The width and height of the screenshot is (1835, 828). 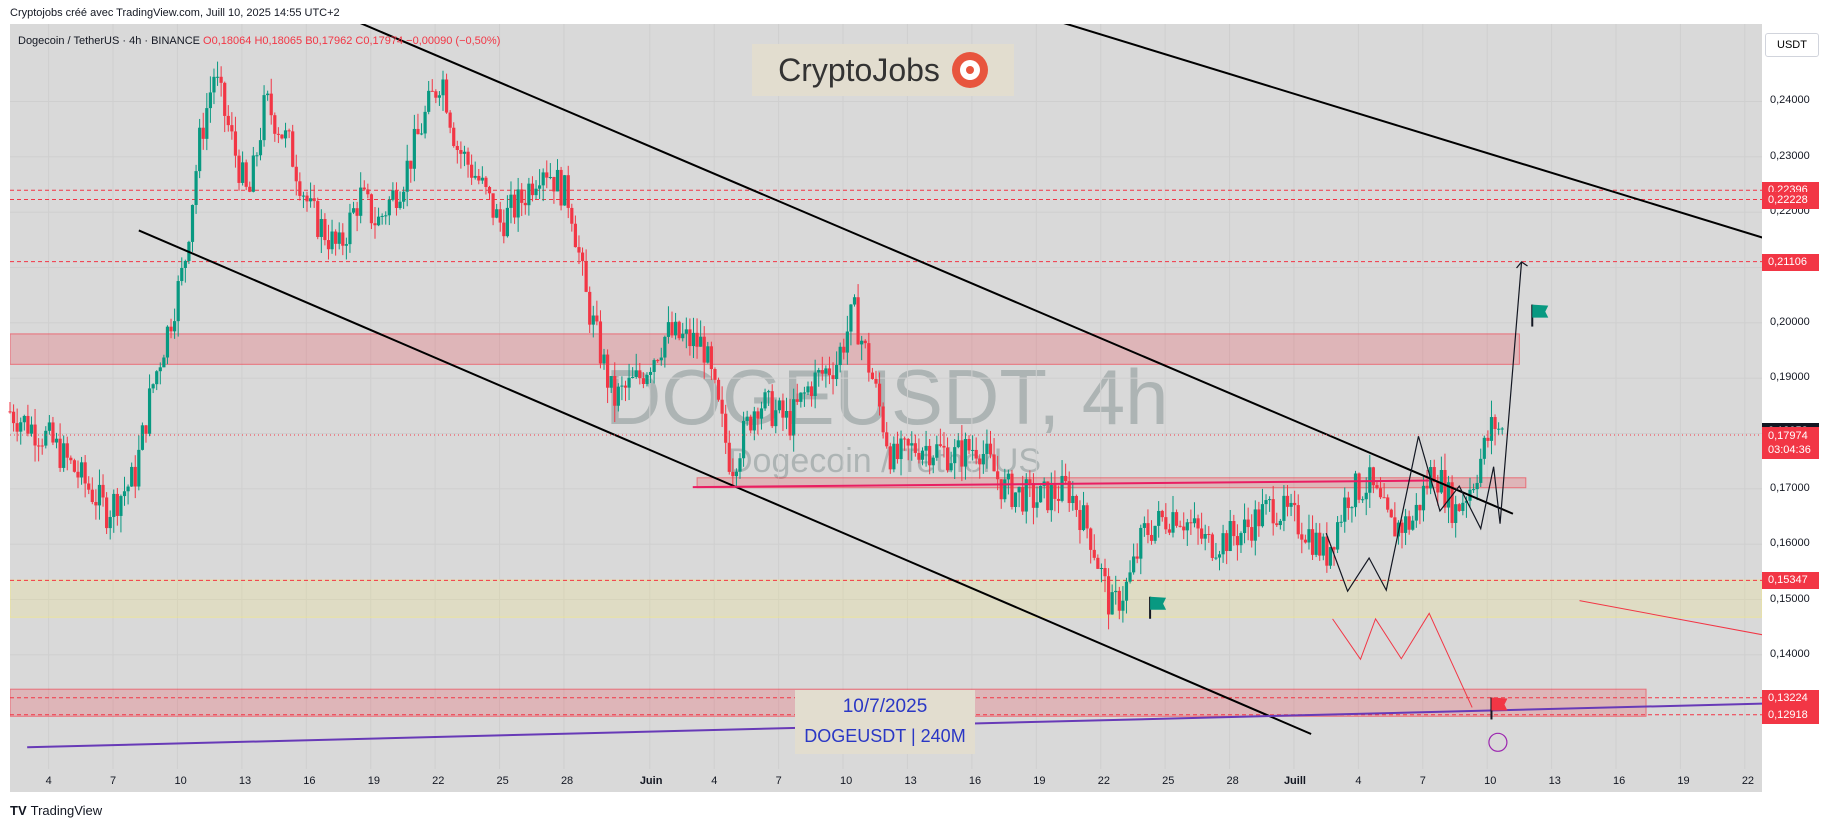 I want to click on price-tick-label: 0,14000, so click(x=1790, y=653).